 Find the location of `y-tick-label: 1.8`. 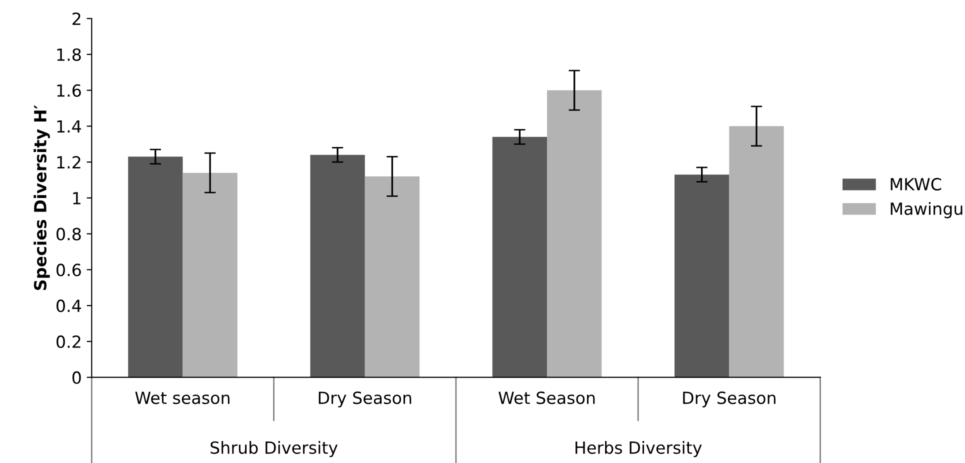

y-tick-label: 1.8 is located at coordinates (69, 54).